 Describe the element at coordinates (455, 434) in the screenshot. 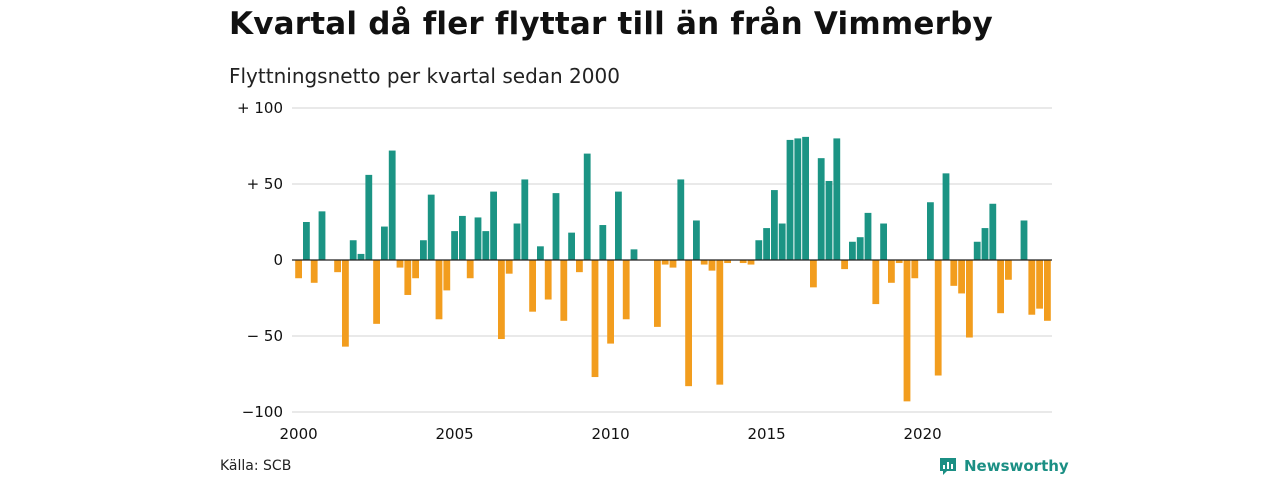

I see `x-tick-label: 2005` at that location.